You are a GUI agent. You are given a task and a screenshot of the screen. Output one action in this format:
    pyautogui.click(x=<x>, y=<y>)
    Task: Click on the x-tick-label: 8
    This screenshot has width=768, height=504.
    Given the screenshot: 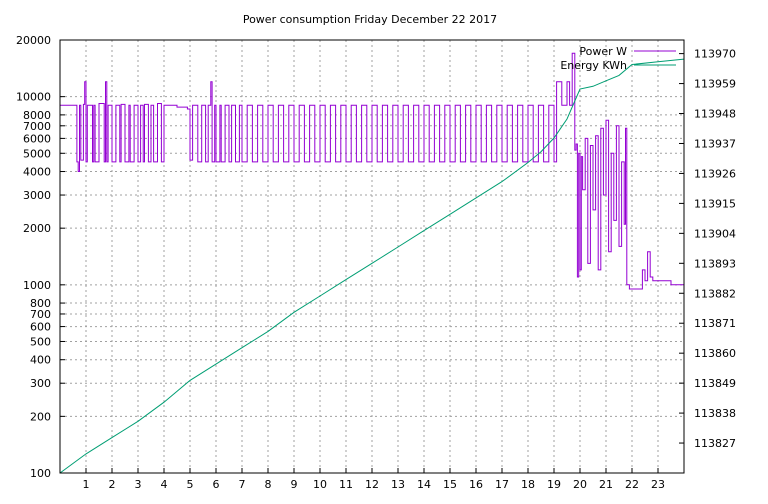 What is the action you would take?
    pyautogui.click(x=268, y=484)
    